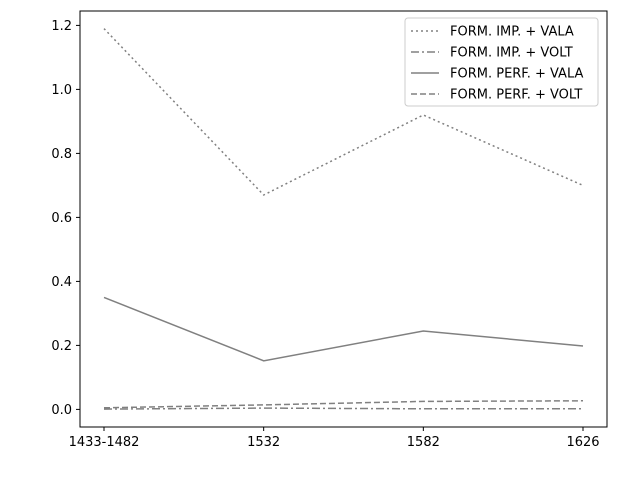  What do you see at coordinates (334, 438) in the screenshot?
I see `x-axis: 1433-1482 1532 1582 1626` at bounding box center [334, 438].